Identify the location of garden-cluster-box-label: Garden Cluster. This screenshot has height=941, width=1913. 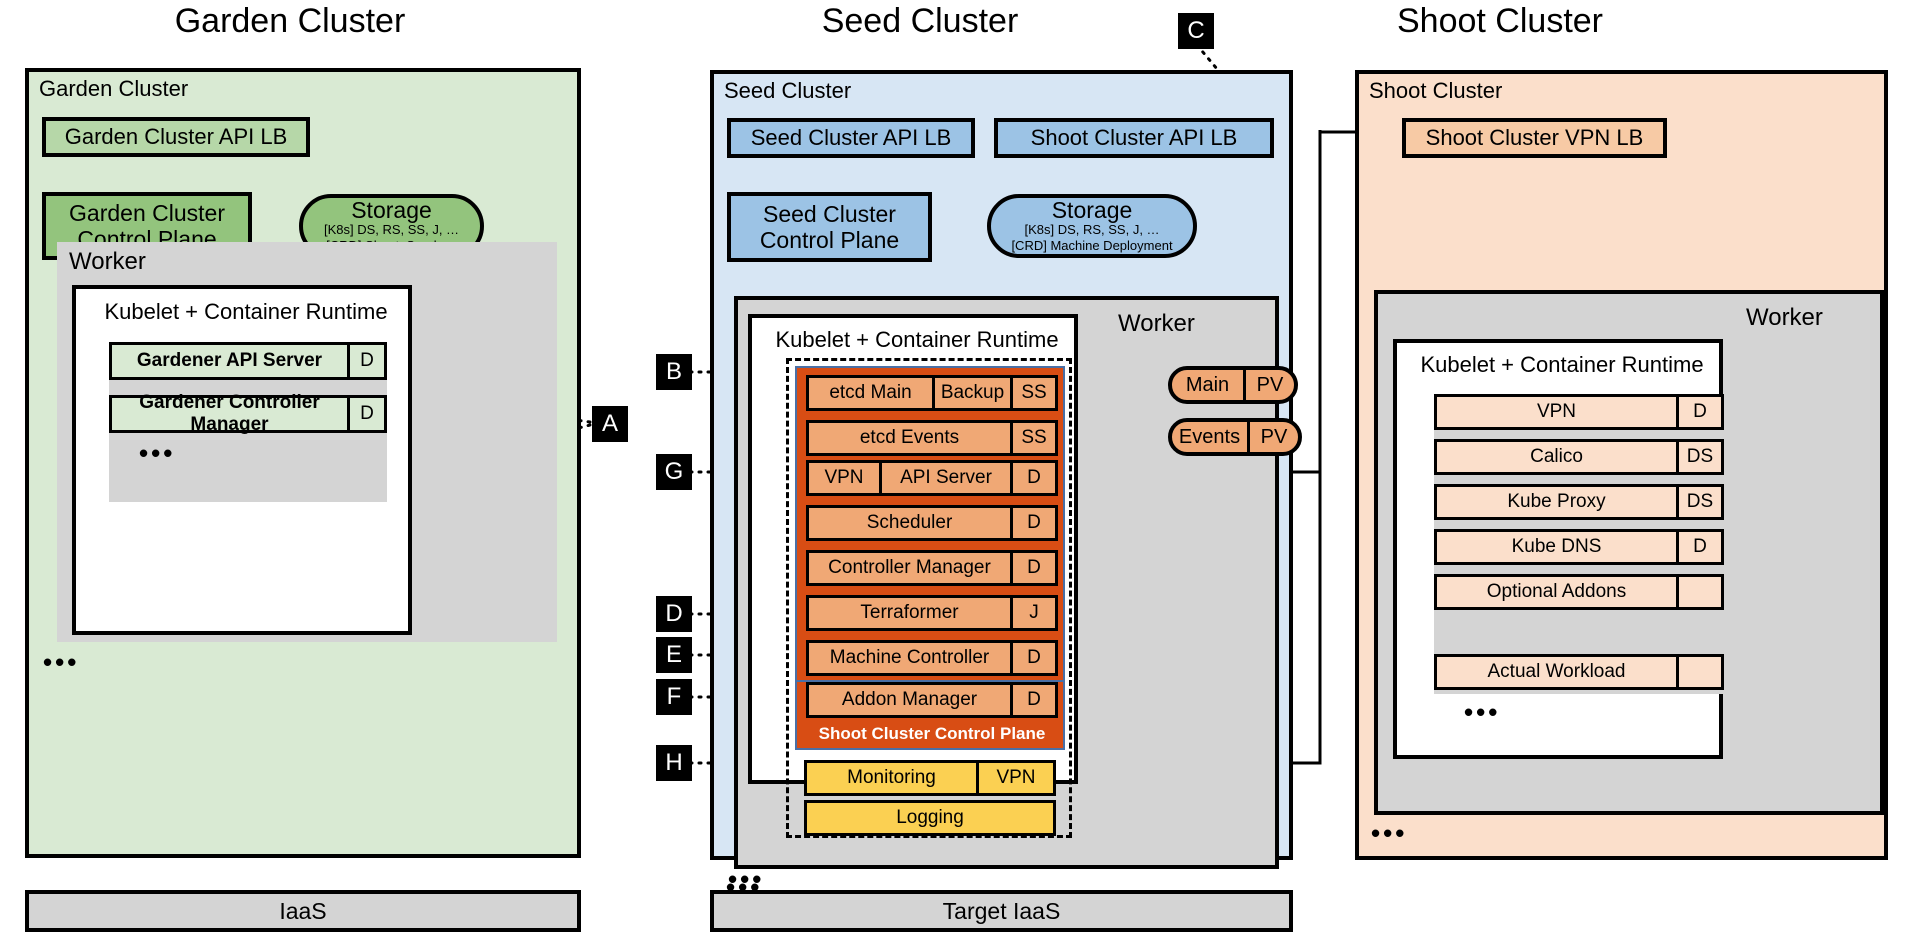
(114, 88).